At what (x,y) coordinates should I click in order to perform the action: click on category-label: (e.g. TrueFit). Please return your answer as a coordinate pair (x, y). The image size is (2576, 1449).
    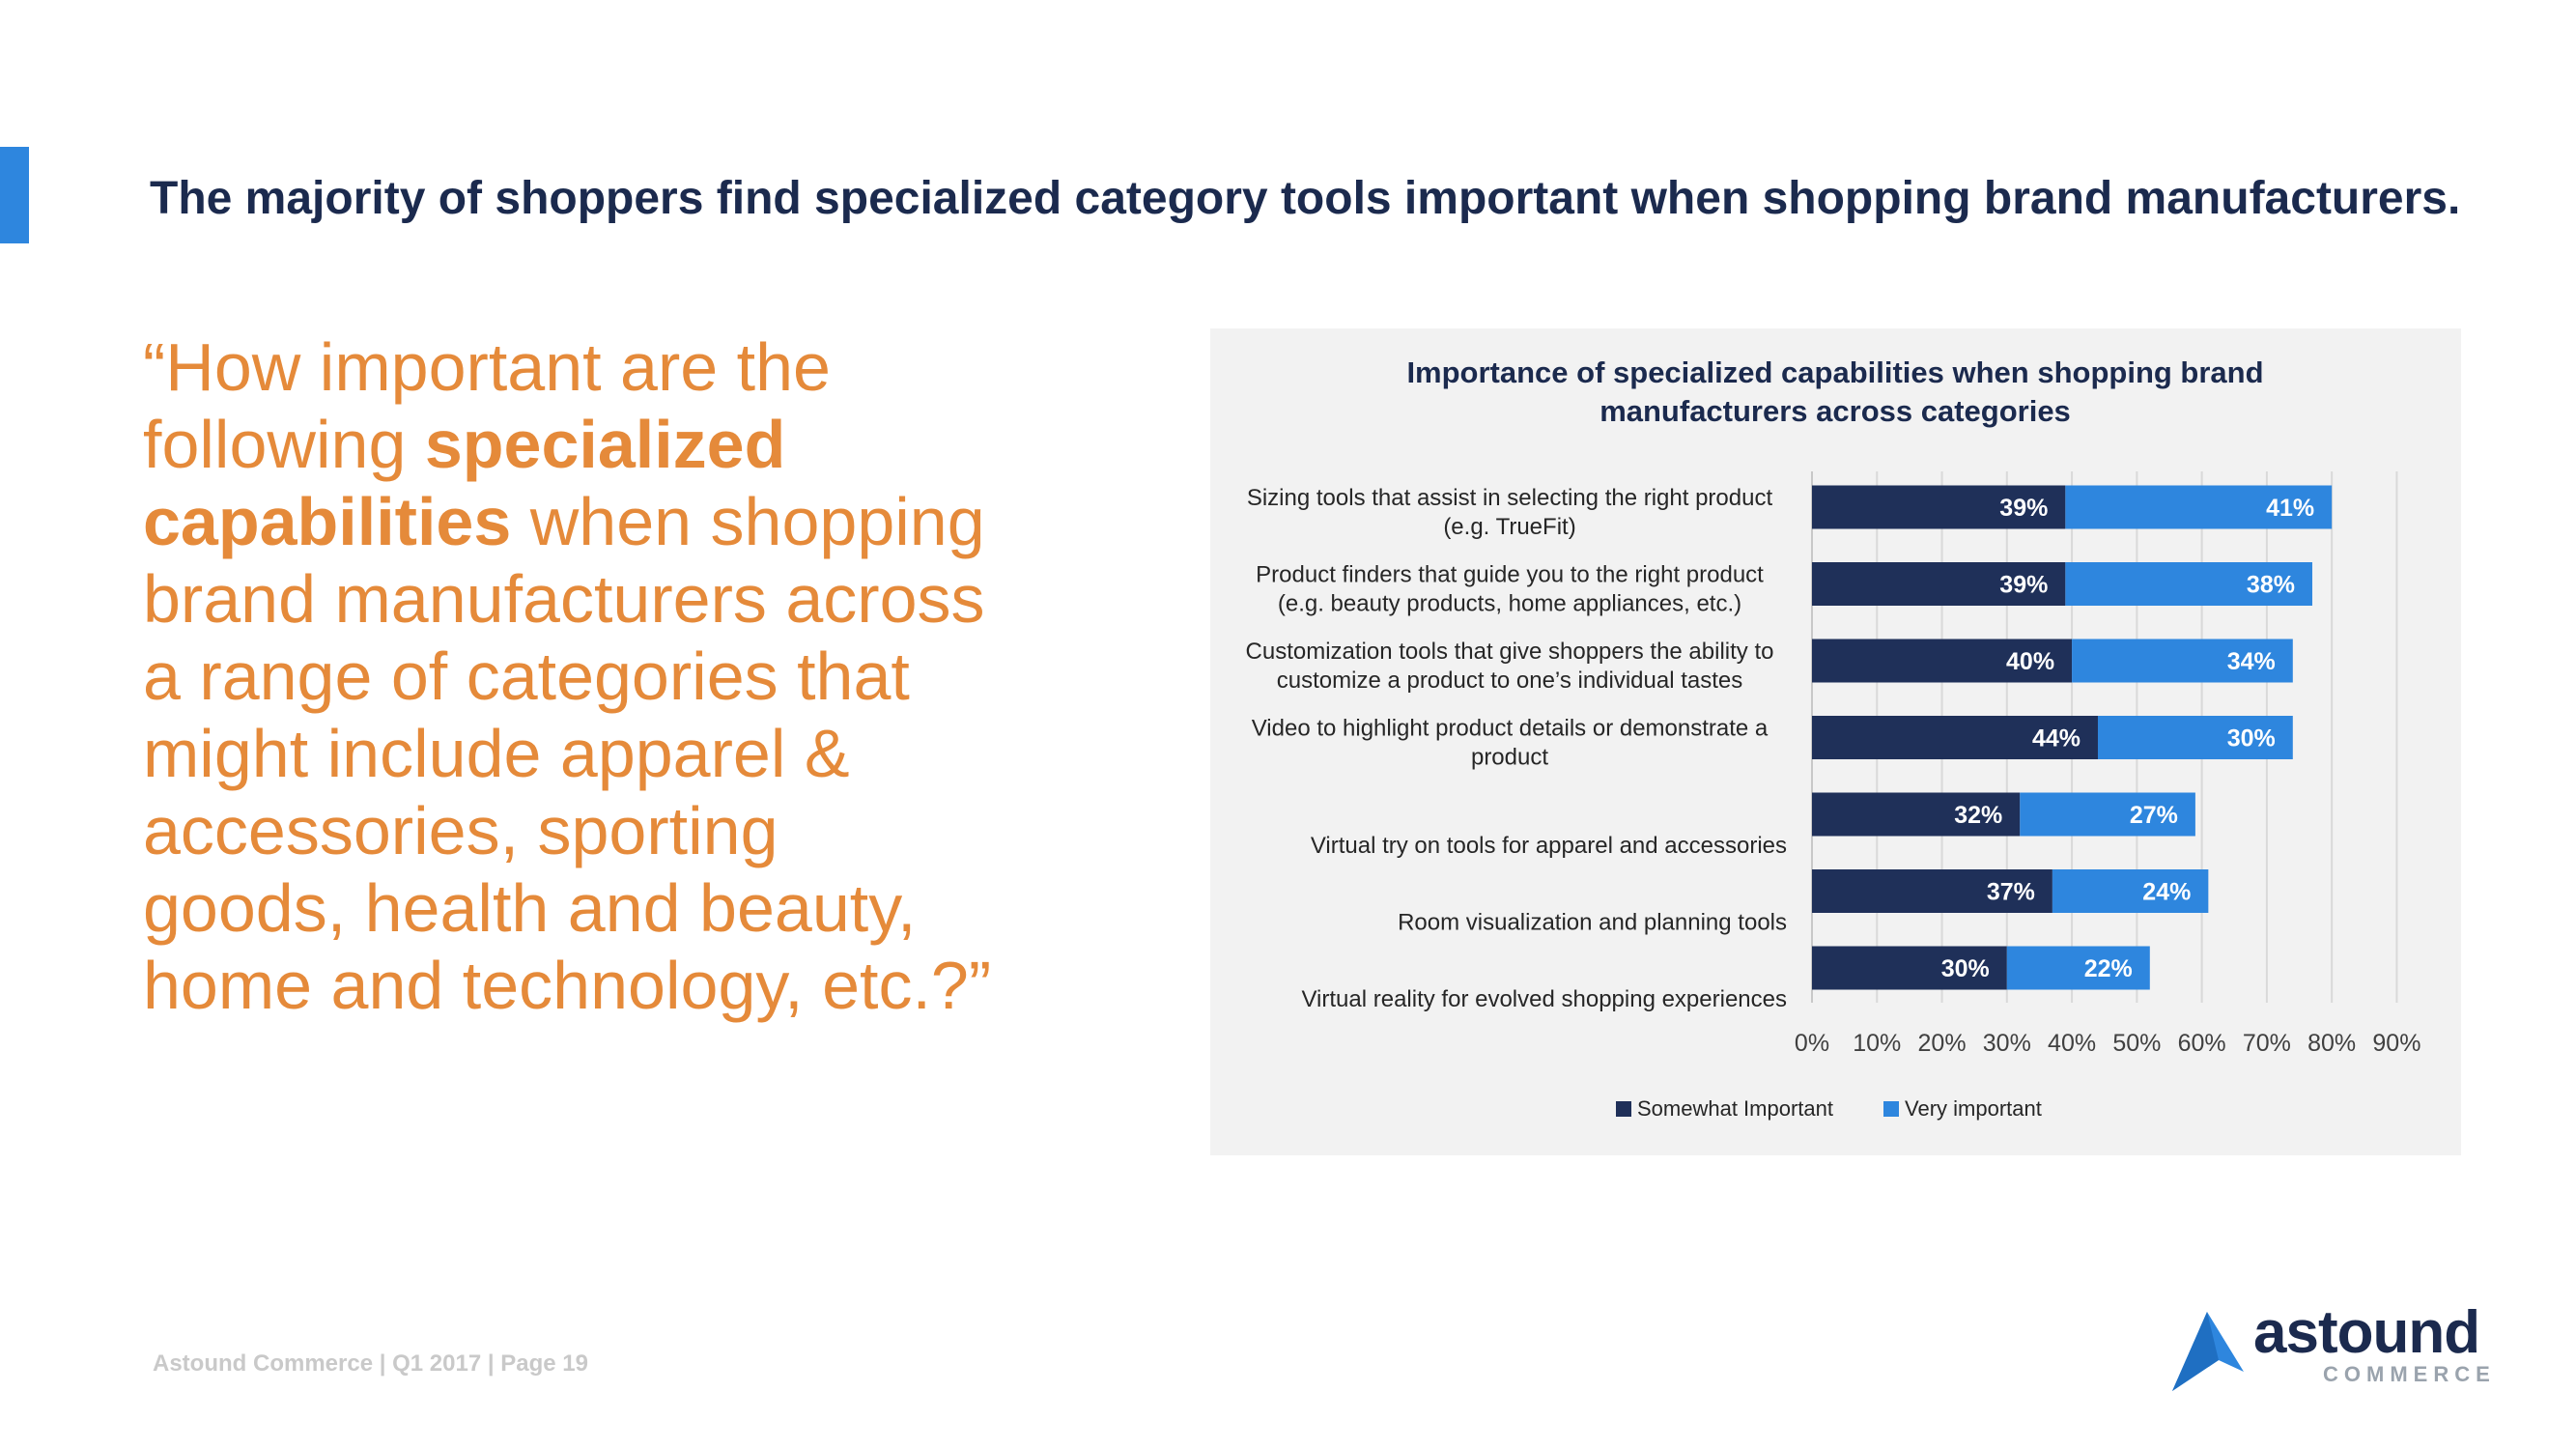
    Looking at the image, I should click on (1509, 527).